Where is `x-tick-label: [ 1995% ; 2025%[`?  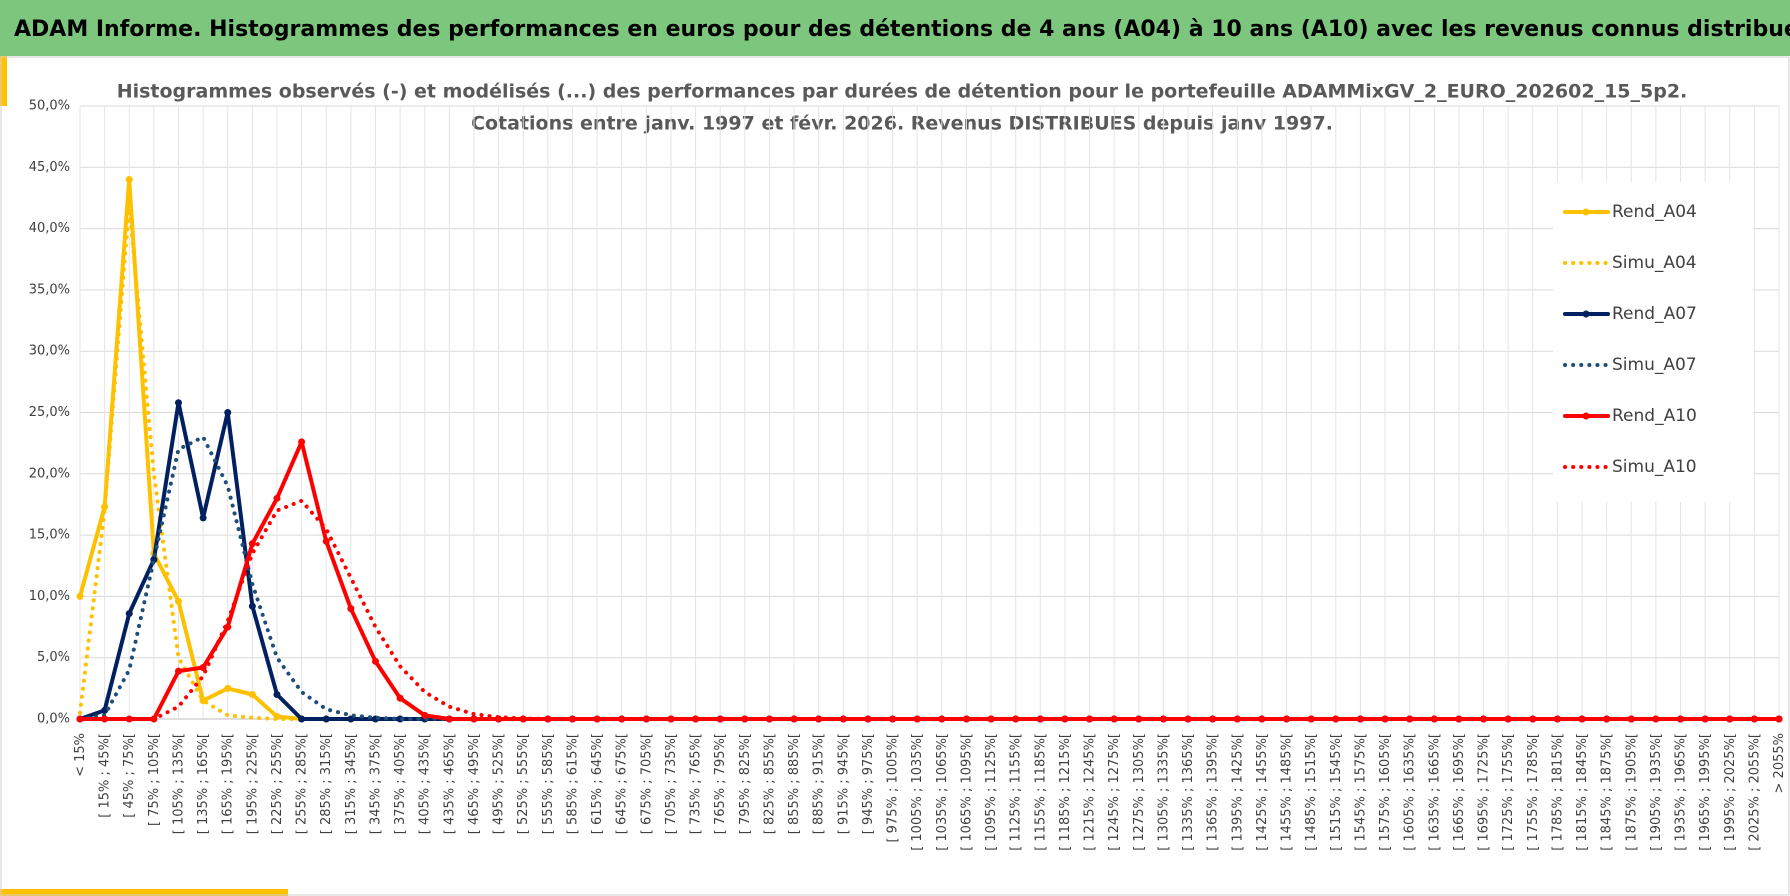 x-tick-label: [ 1995% ; 2025%[ is located at coordinates (1730, 792).